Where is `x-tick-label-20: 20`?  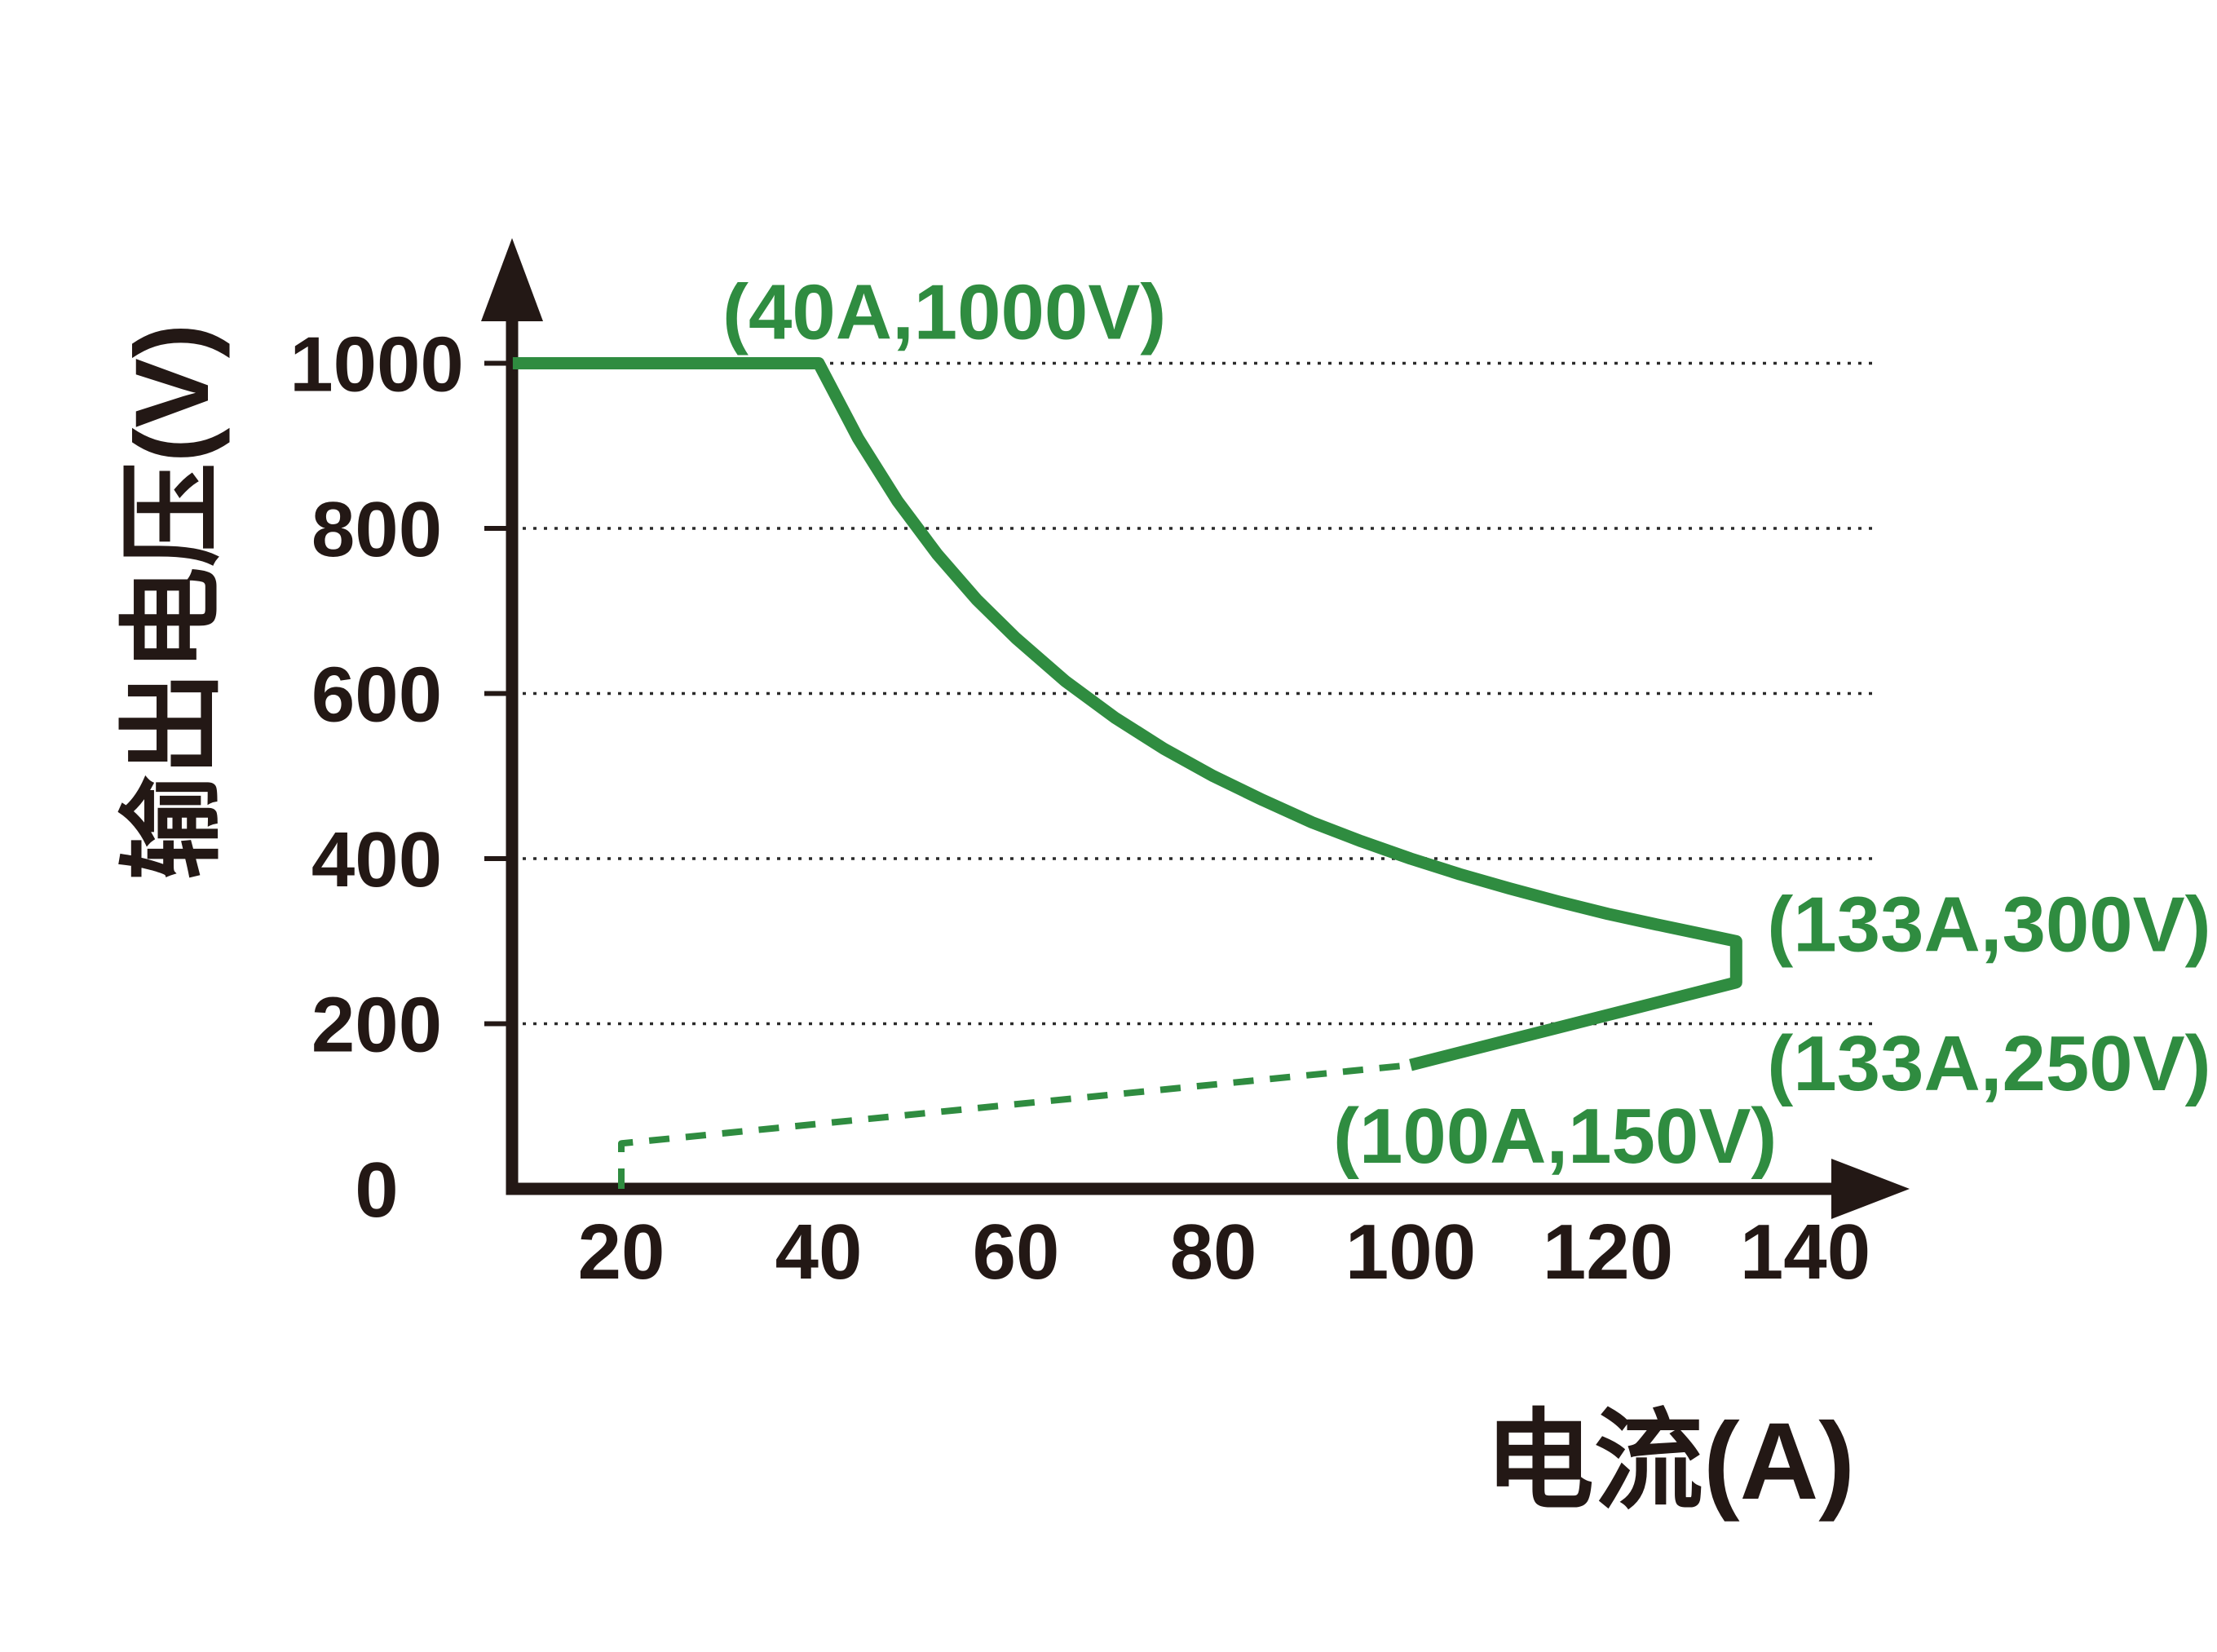
x-tick-label-20: 20 is located at coordinates (621, 1252).